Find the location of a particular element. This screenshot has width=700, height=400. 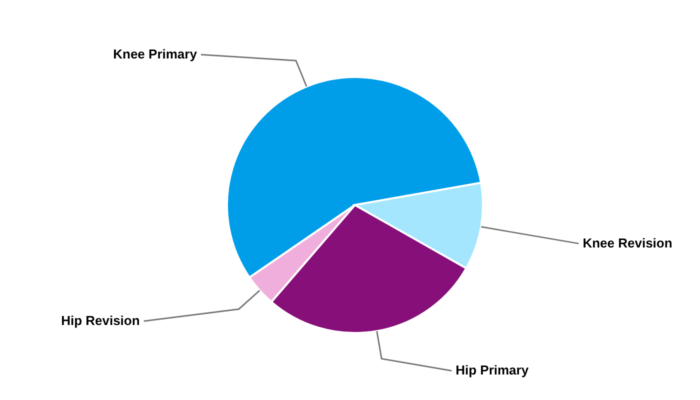

slice-label: Hip Revision is located at coordinates (100, 320).